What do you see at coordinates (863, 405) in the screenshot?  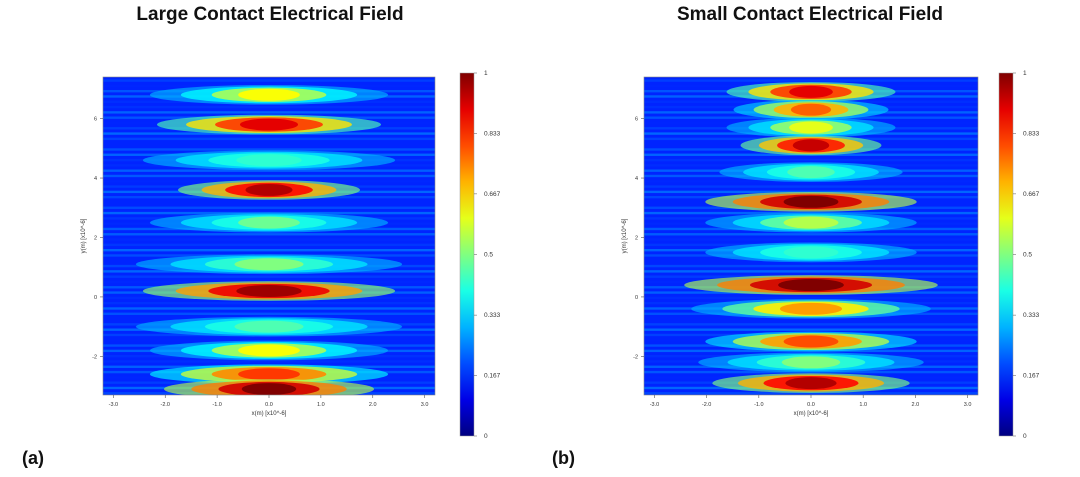 I see `x-tick-label: 1.0` at bounding box center [863, 405].